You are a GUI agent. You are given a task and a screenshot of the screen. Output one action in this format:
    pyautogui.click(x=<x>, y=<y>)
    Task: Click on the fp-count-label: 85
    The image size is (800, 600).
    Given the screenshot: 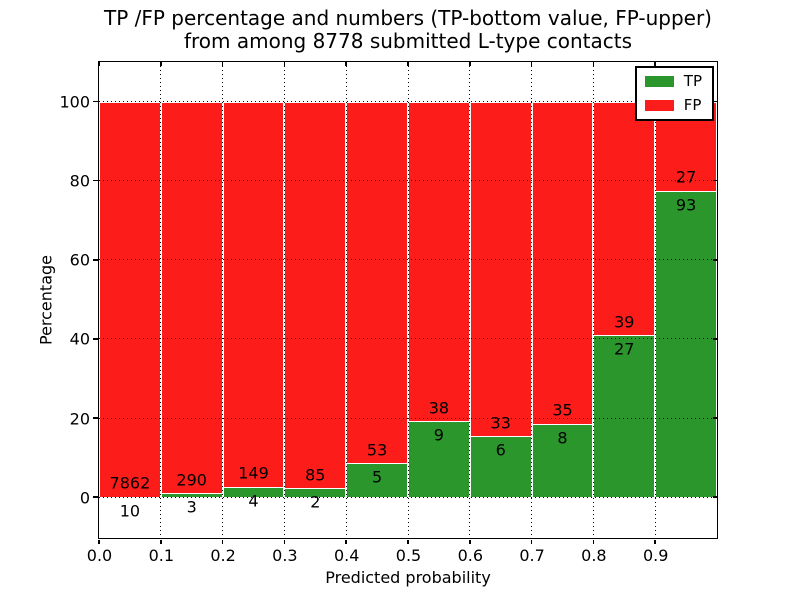 What is the action you would take?
    pyautogui.click(x=315, y=475)
    